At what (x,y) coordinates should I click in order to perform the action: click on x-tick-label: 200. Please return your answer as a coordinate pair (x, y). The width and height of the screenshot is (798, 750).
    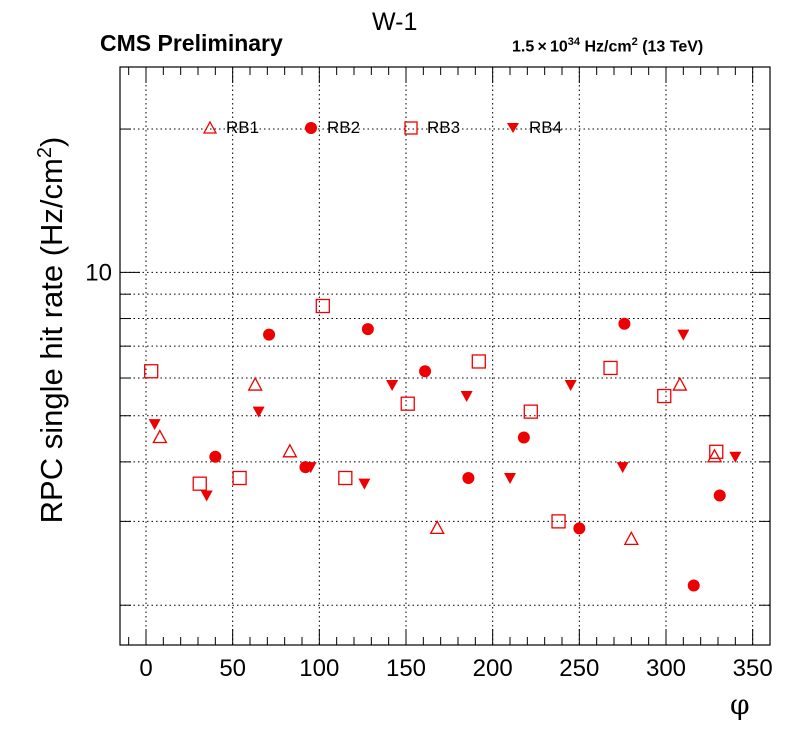
    Looking at the image, I should click on (493, 668).